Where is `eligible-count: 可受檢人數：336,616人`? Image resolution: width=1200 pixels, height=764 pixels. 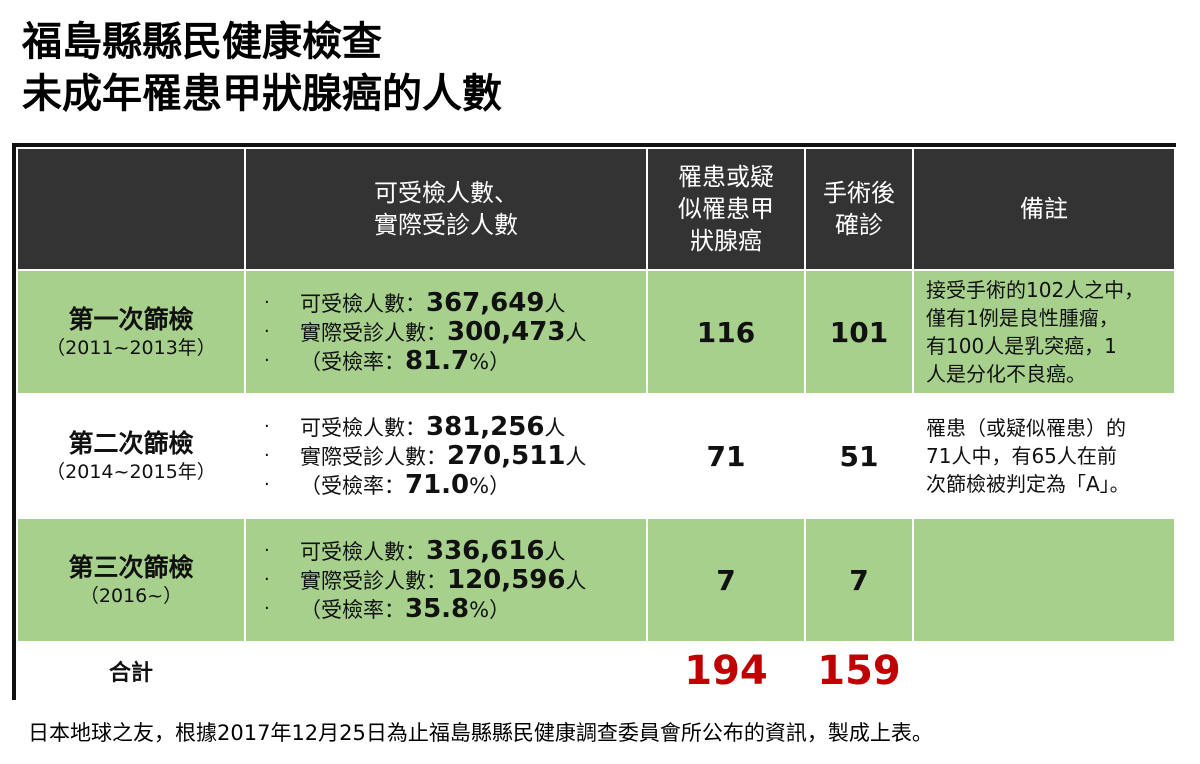
eligible-count: 可受檢人數：336,616人 is located at coordinates (455, 551).